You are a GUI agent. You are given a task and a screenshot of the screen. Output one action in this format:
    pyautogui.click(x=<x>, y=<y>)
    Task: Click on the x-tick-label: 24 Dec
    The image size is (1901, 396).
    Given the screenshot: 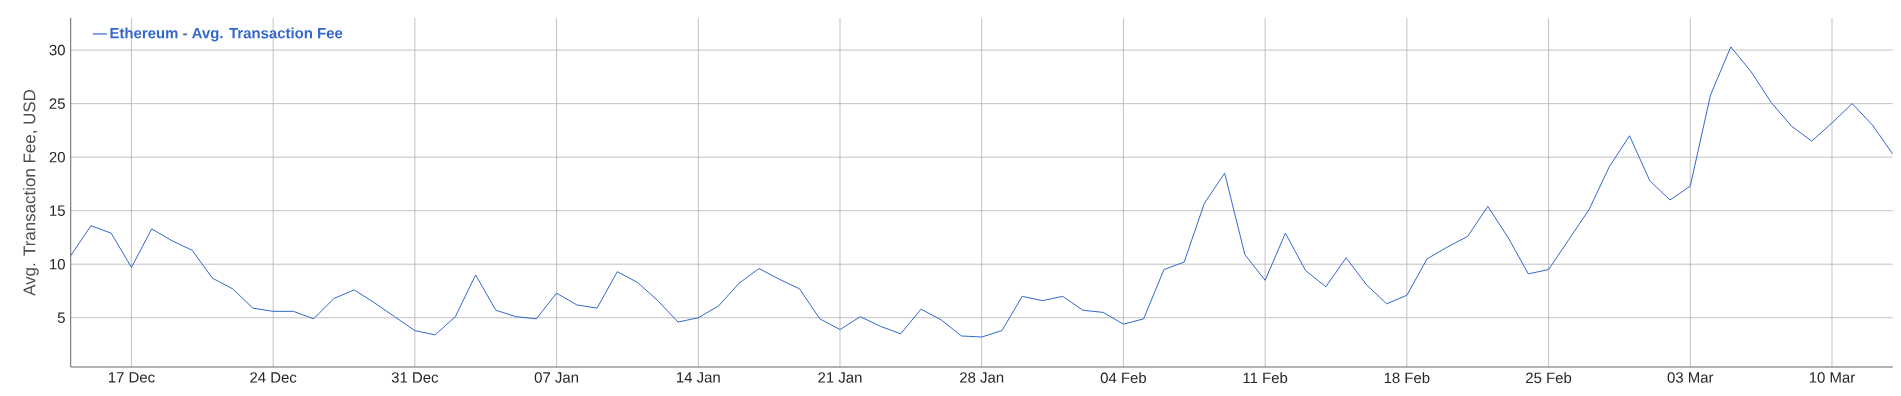 What is the action you would take?
    pyautogui.click(x=273, y=377)
    